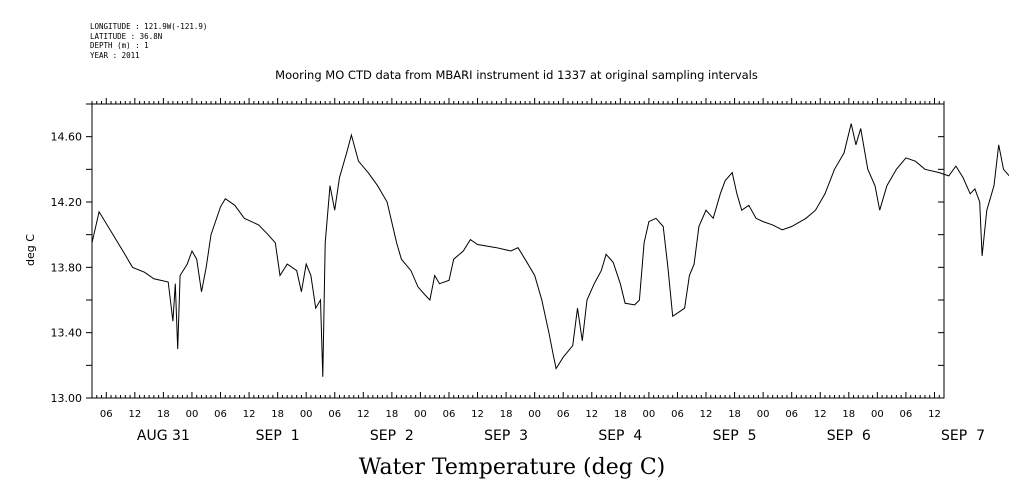  I want to click on y-tick-label: 14.60, so click(67, 137).